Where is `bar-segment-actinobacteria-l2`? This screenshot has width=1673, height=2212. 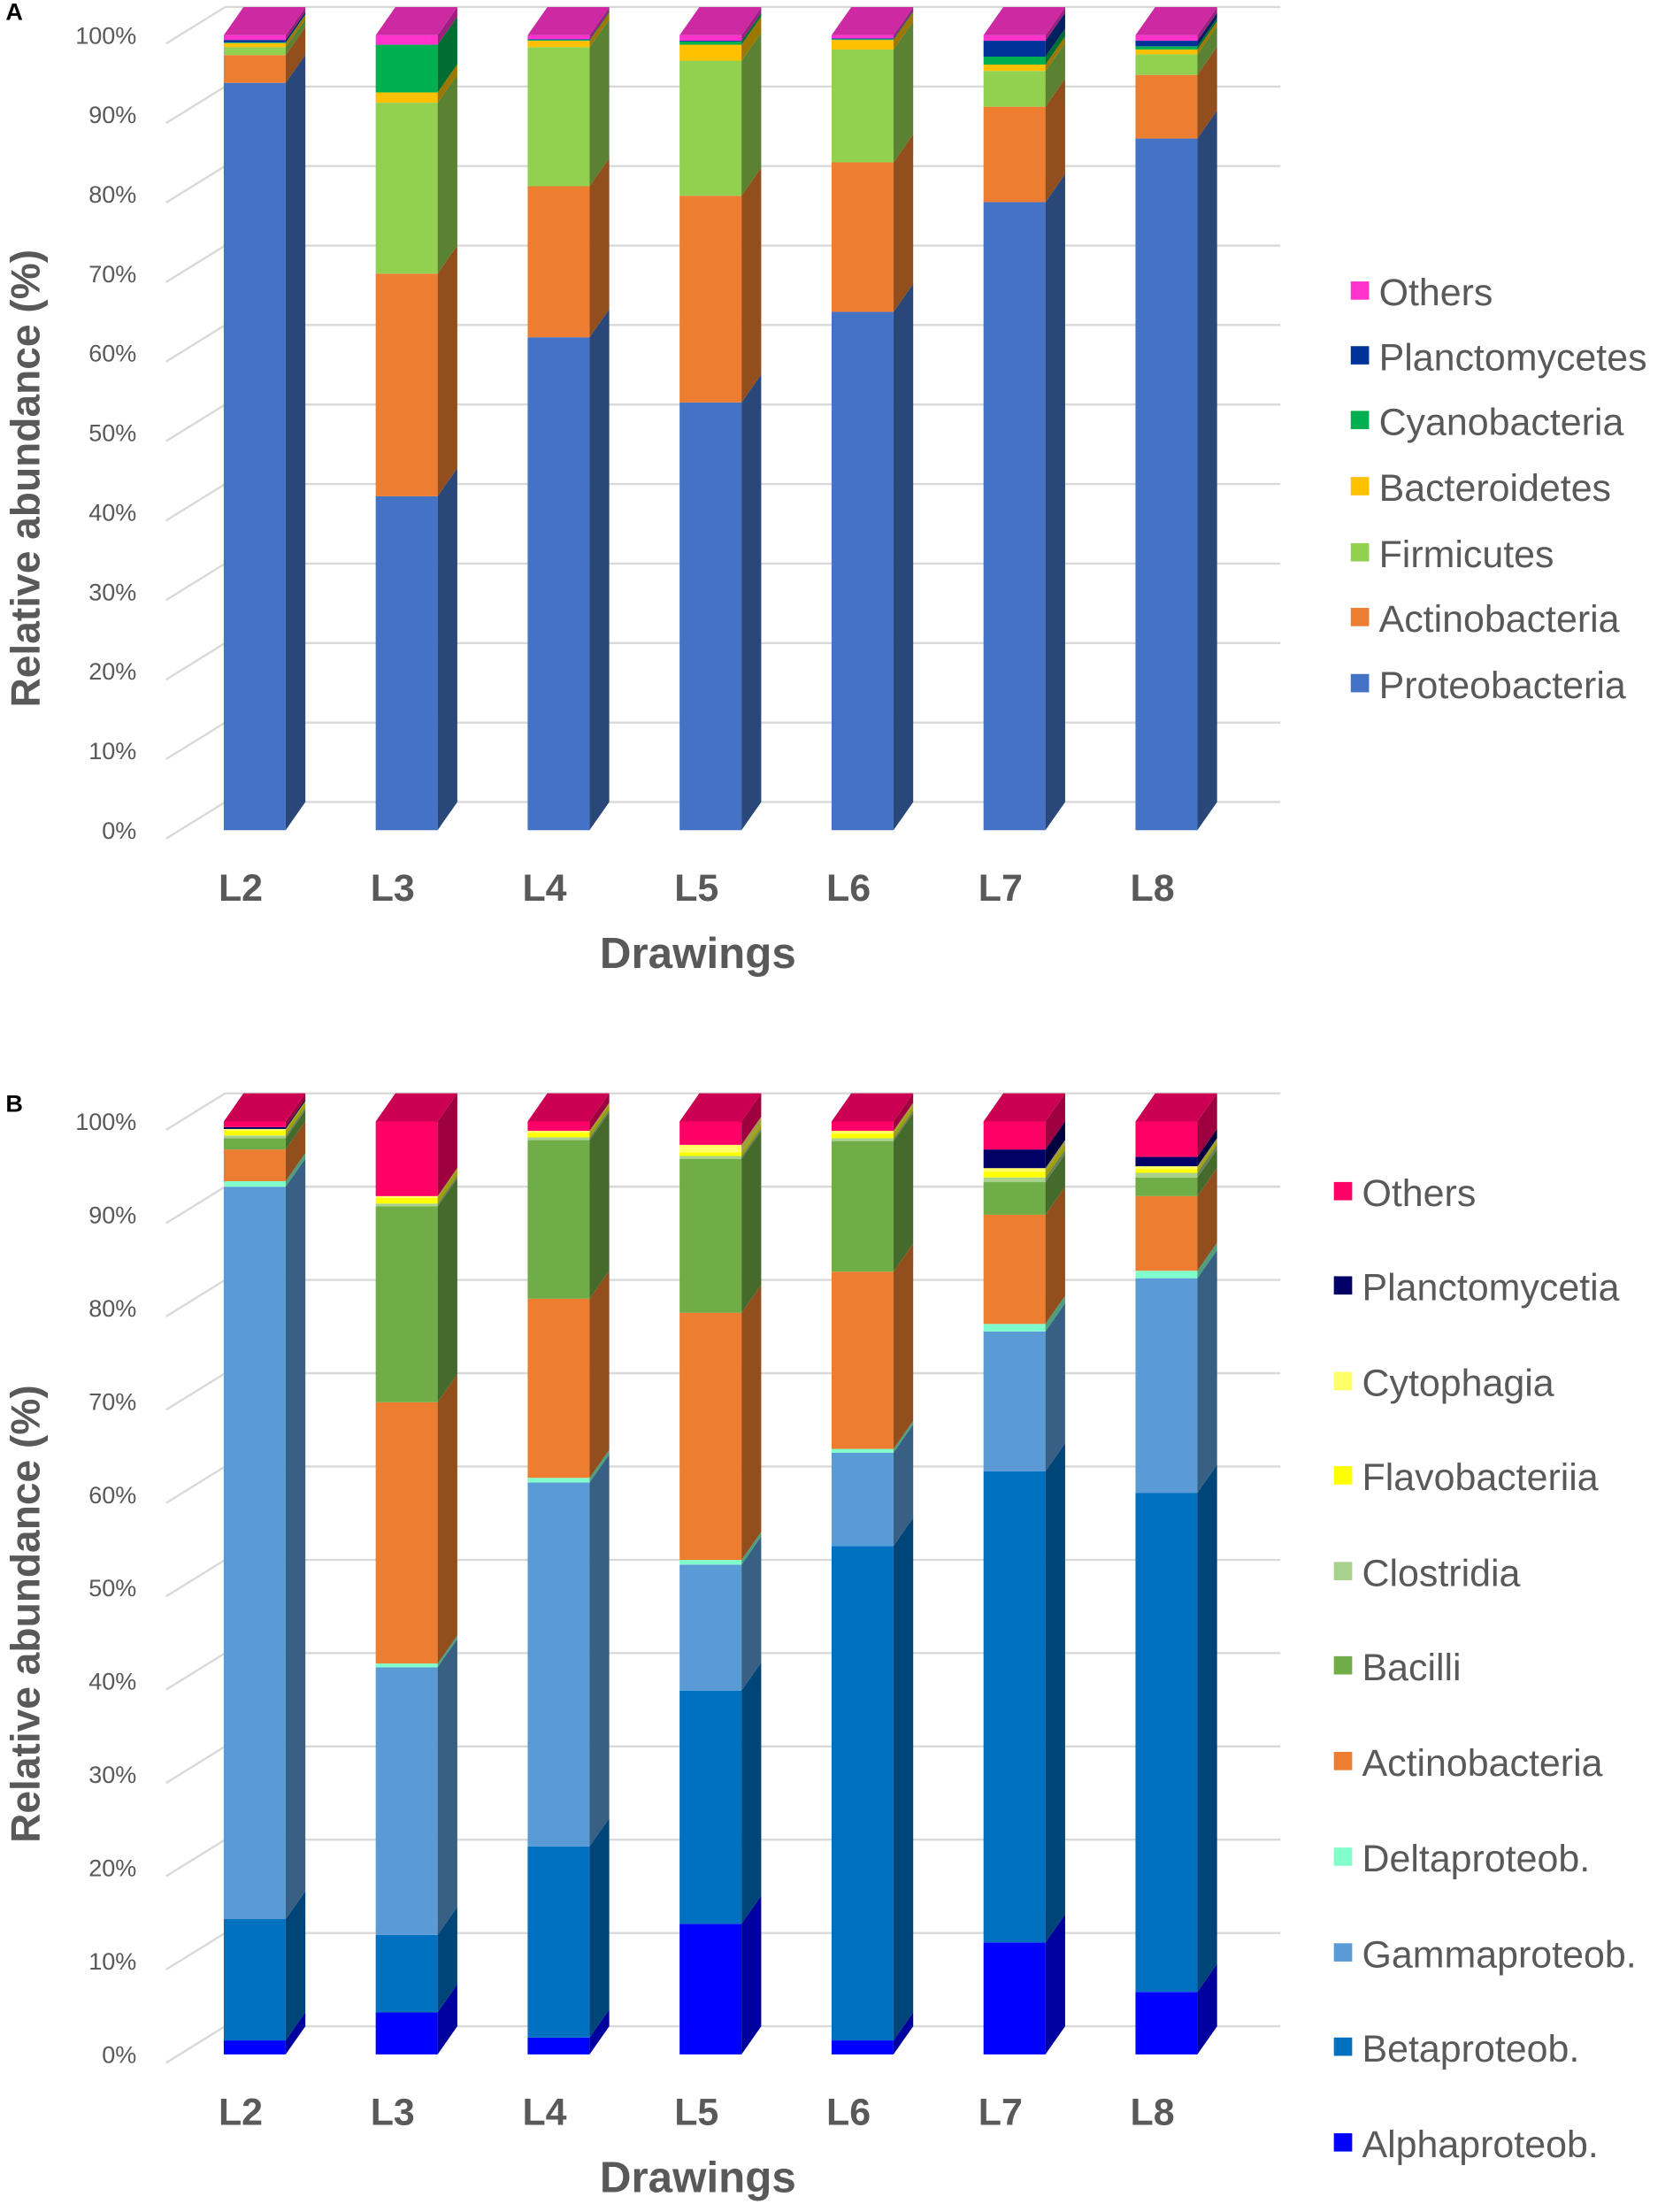
bar-segment-actinobacteria-l2 is located at coordinates (254, 69).